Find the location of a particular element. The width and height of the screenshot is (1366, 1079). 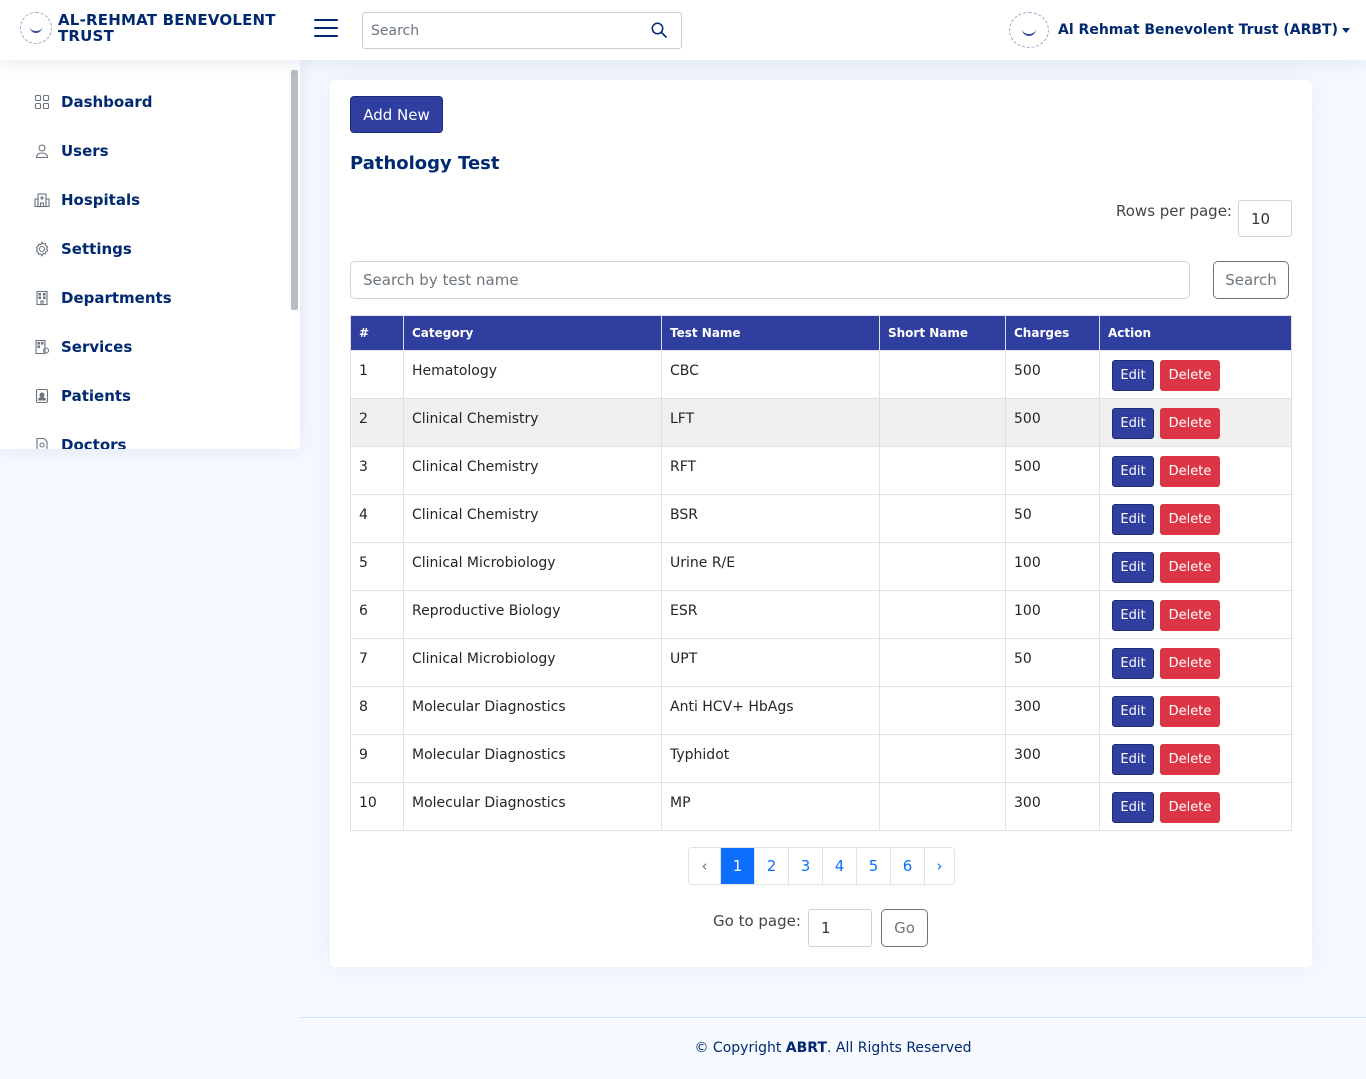

sidebar-item-services: Services is located at coordinates (83, 347).